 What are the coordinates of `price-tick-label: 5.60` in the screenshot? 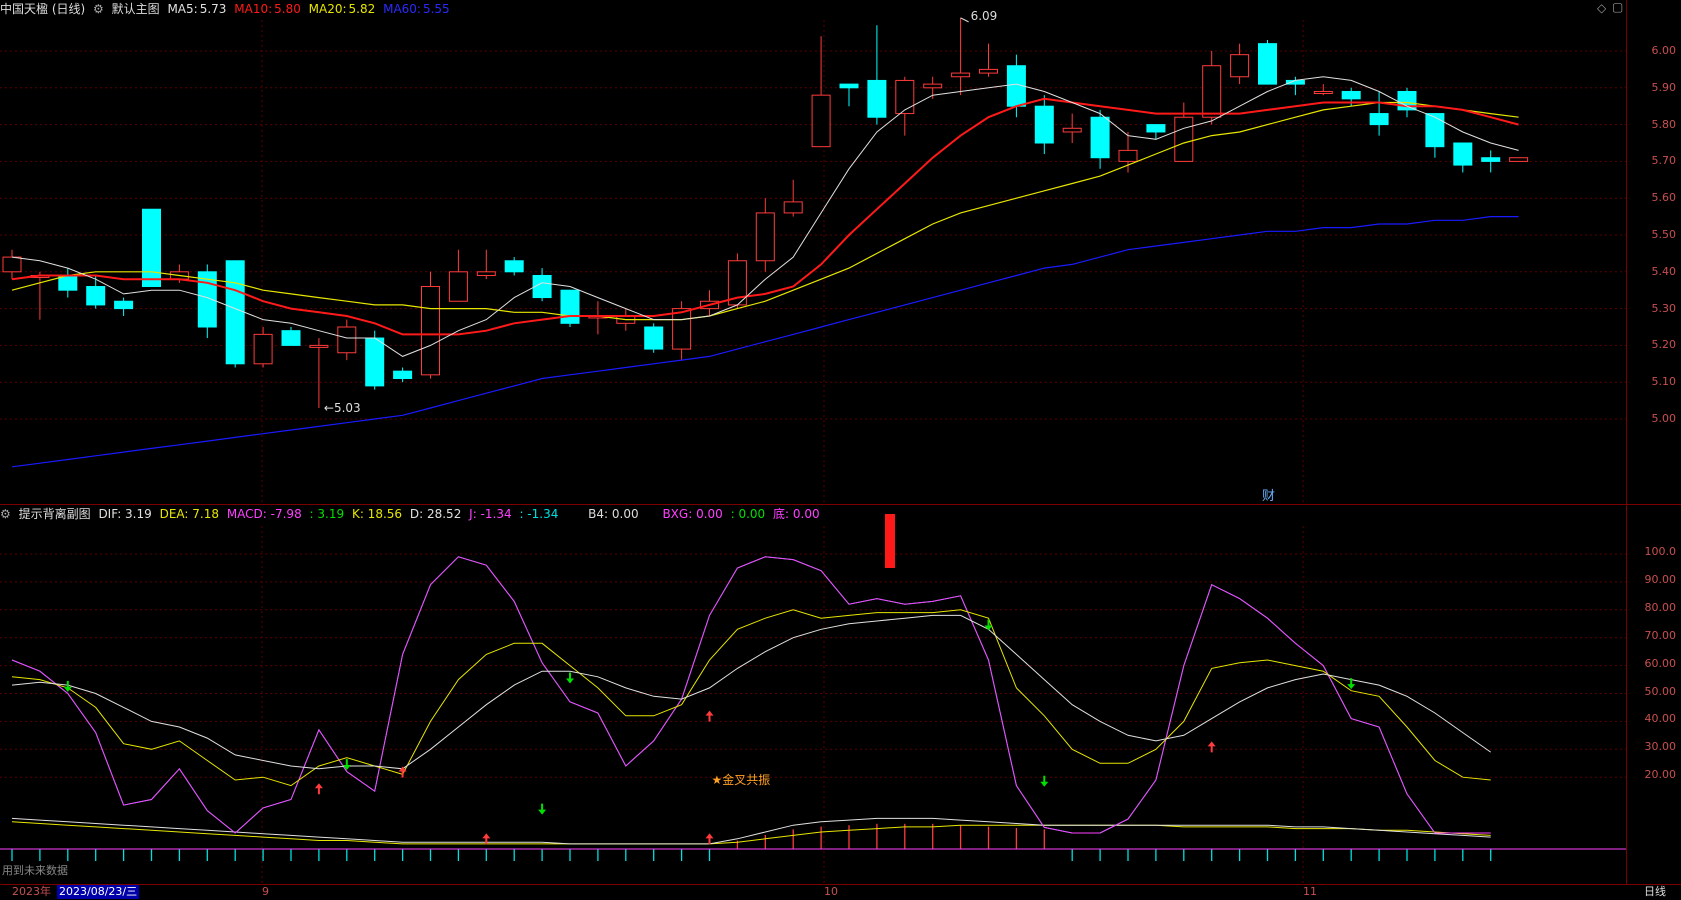 It's located at (1664, 198).